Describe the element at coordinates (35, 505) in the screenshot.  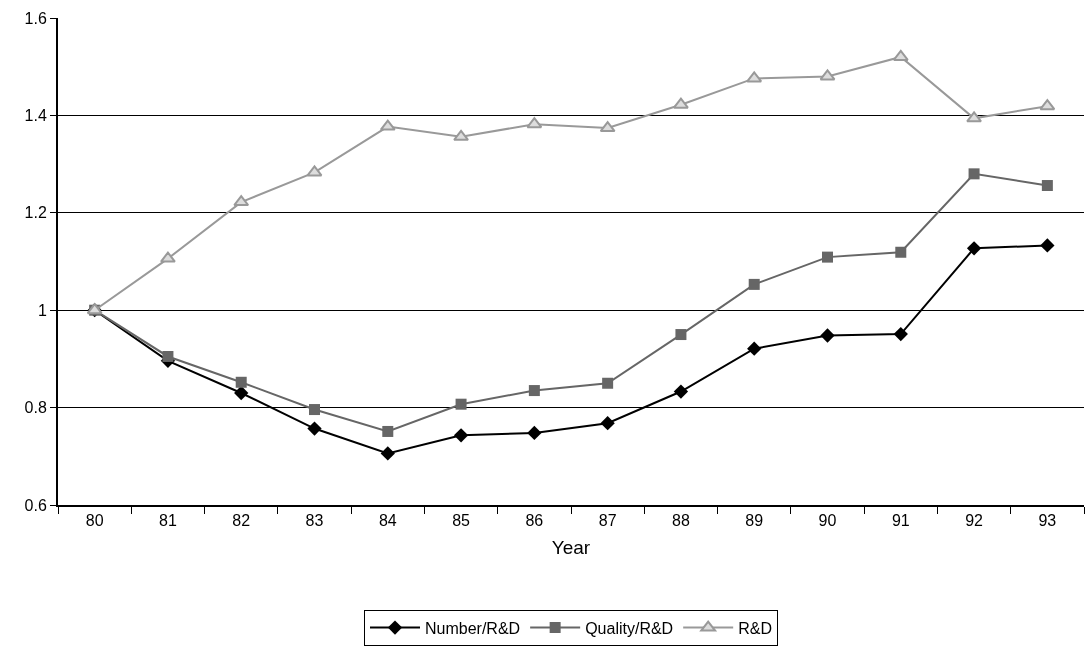
I see `y-tick-label: 0.6` at that location.